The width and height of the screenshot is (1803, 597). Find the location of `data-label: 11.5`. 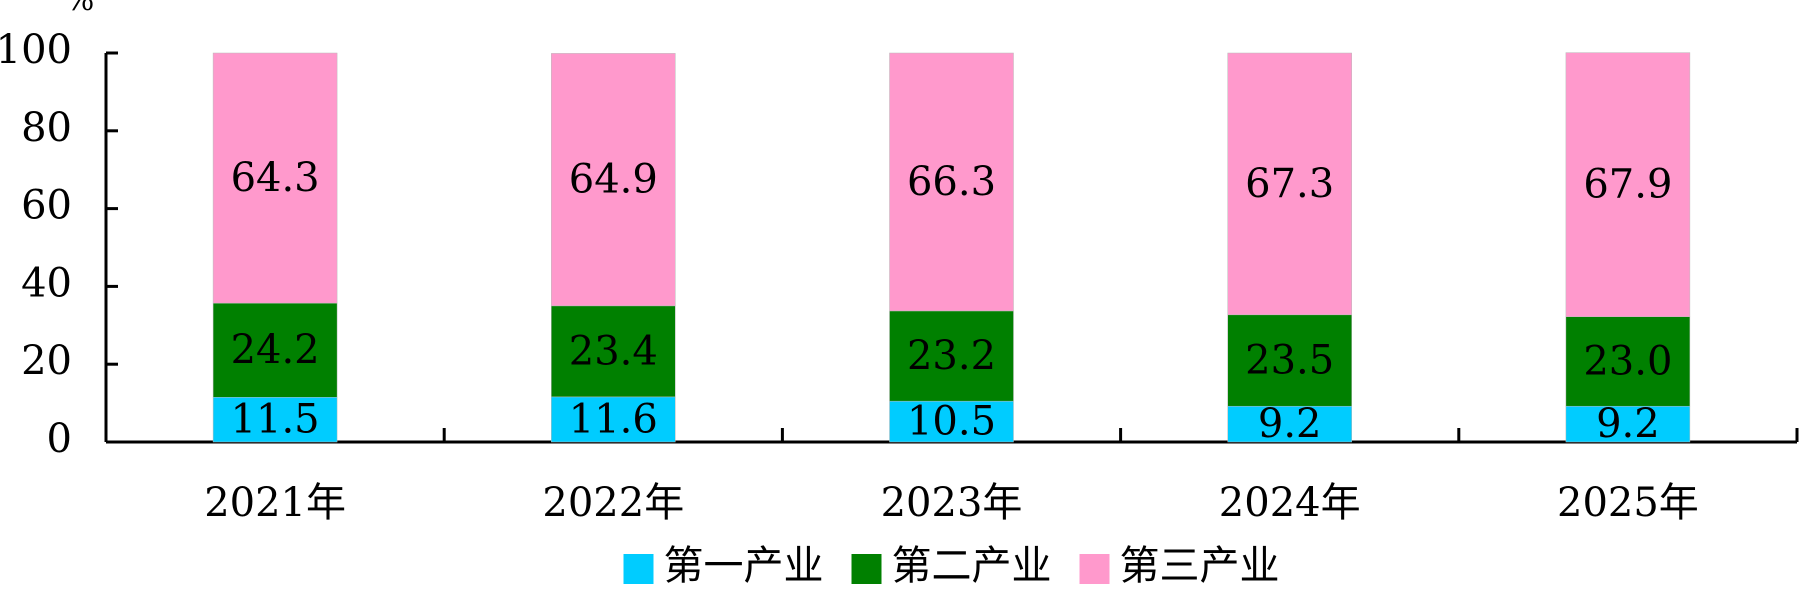

data-label: 11.5 is located at coordinates (275, 420).